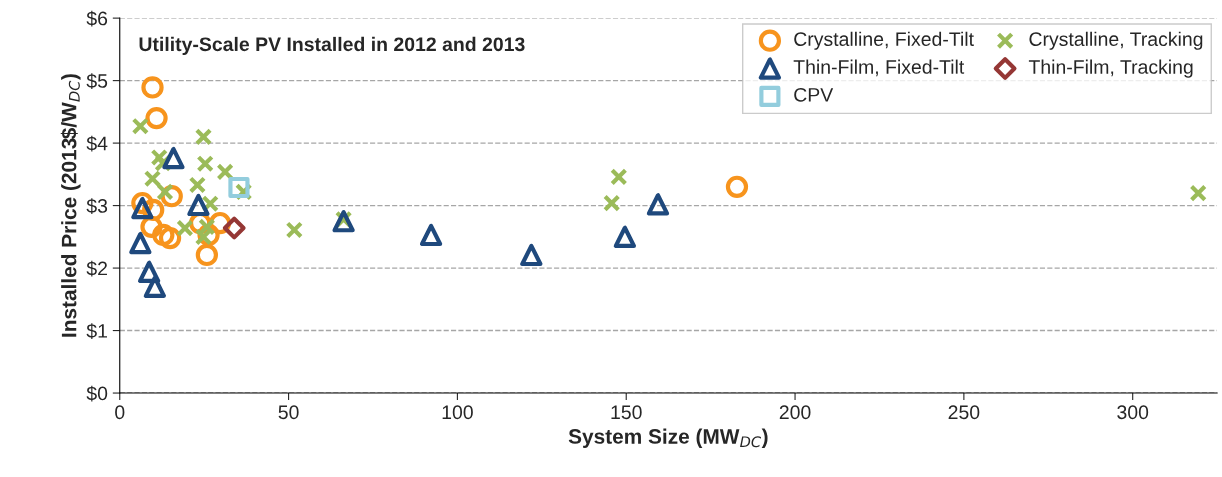  What do you see at coordinates (1110, 68) in the screenshot?
I see `legend-label: Thin-Film, Tracking` at bounding box center [1110, 68].